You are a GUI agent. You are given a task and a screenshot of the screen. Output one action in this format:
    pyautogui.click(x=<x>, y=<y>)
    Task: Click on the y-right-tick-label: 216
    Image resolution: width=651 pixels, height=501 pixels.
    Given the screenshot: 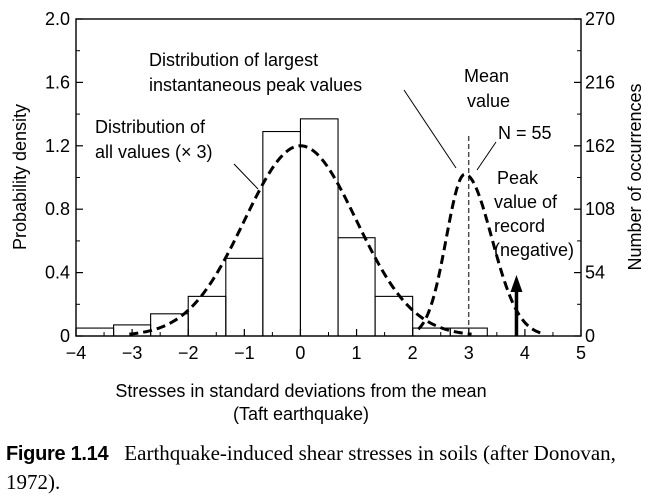 What is the action you would take?
    pyautogui.click(x=600, y=82)
    